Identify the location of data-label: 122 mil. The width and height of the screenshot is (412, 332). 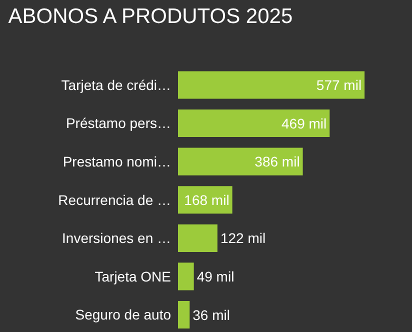
(243, 238).